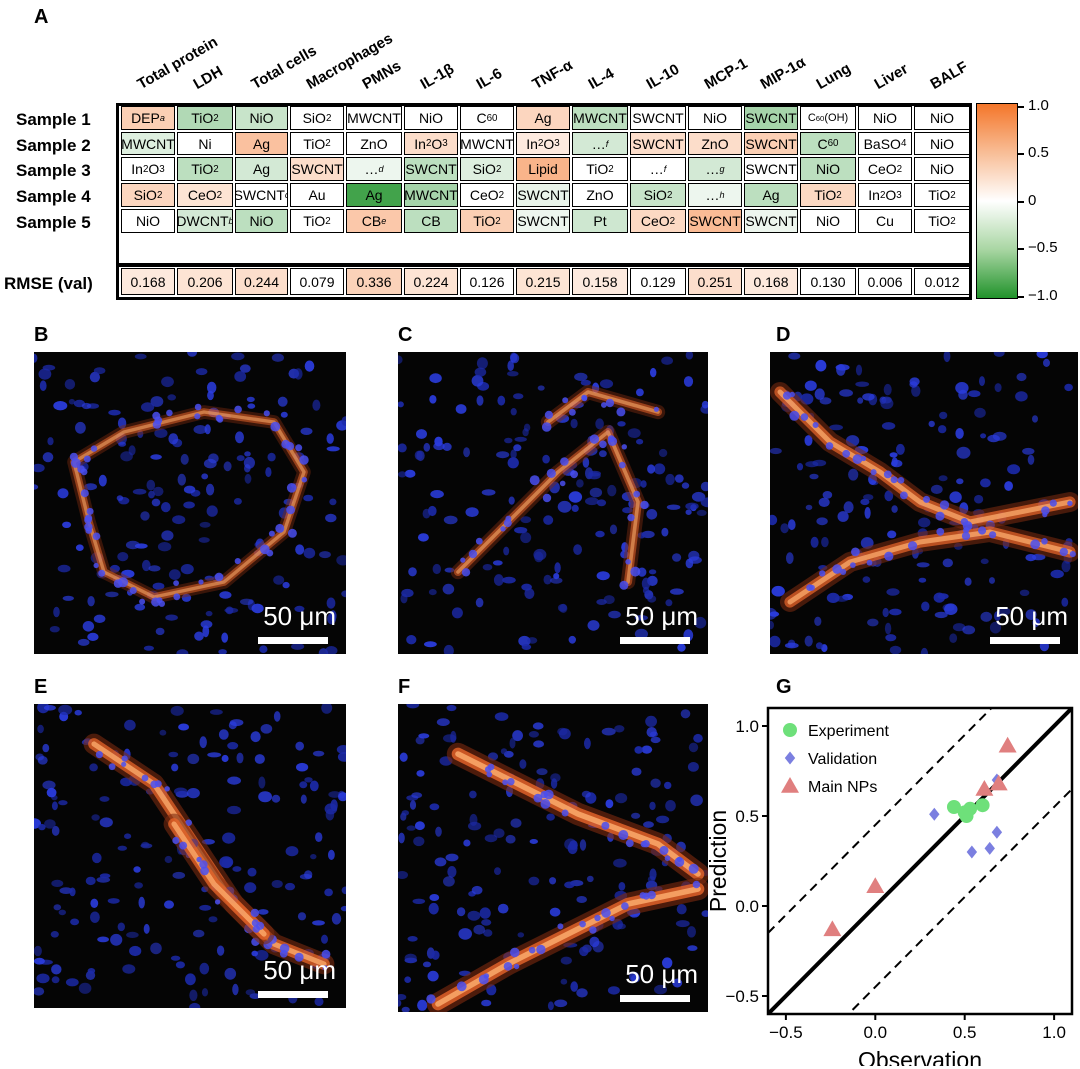 Image resolution: width=1080 pixels, height=1069 pixels. What do you see at coordinates (317, 118) in the screenshot?
I see `heat-cell: SiO 2` at bounding box center [317, 118].